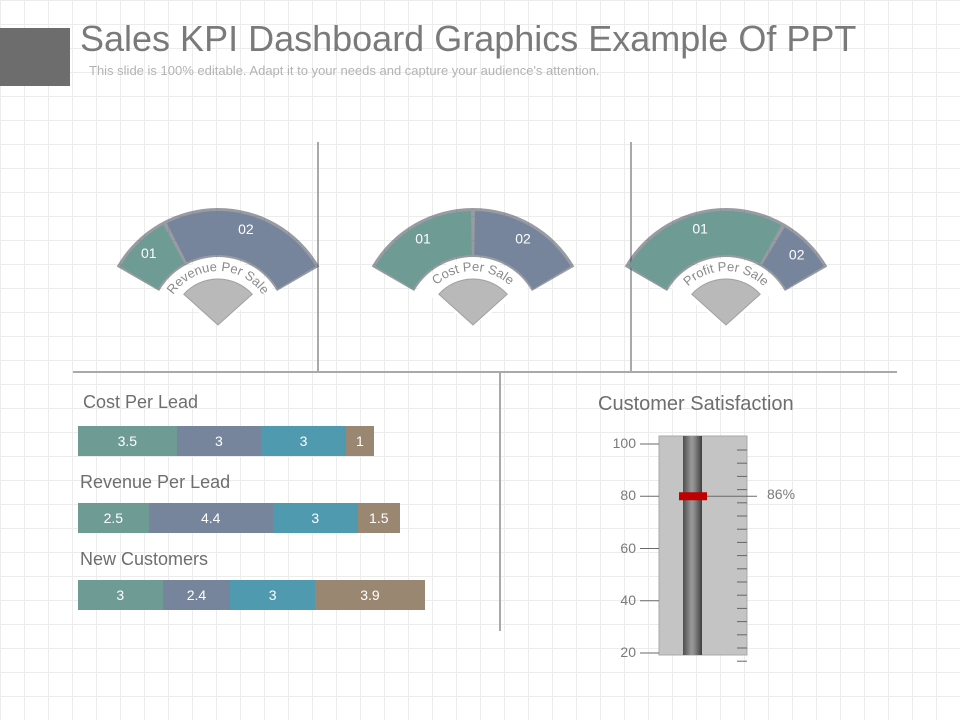  I want to click on divider-horizontal, so click(485, 372).